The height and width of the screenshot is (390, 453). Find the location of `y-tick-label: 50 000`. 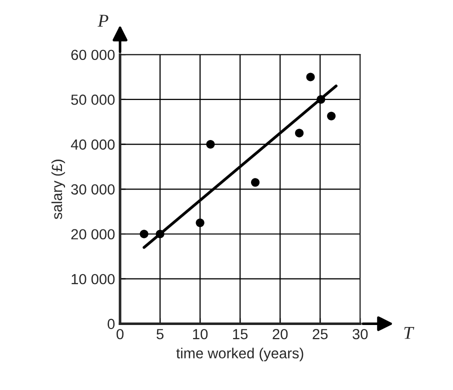

y-tick-label: 50 000 is located at coordinates (93, 99).